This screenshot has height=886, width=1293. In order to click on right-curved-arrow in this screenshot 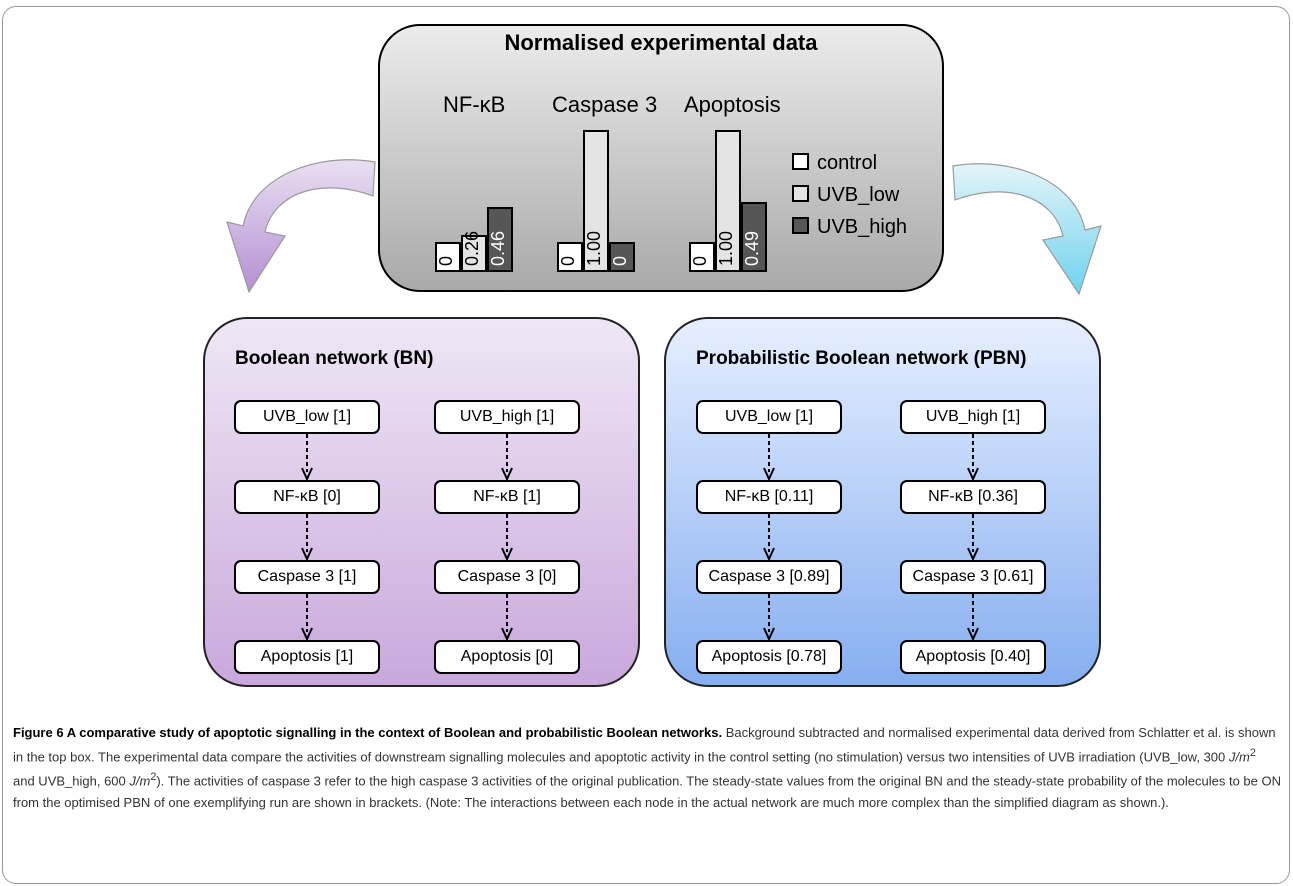, I will do `click(1027, 229)`.